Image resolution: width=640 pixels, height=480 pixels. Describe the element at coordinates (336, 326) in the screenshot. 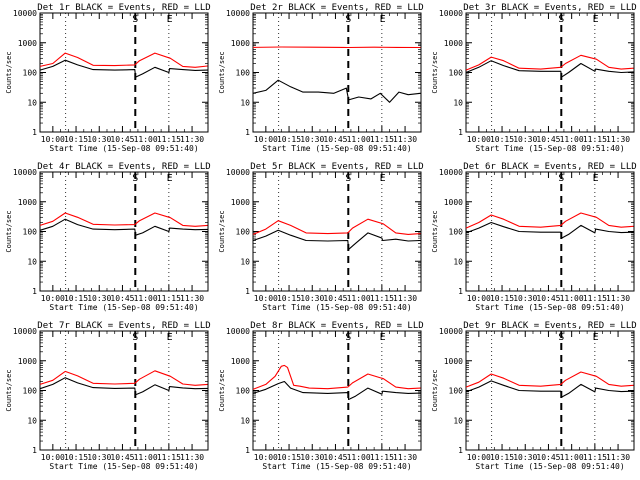

I see `panel-title: Det 8r BLACK = Events, RED = LLD` at that location.